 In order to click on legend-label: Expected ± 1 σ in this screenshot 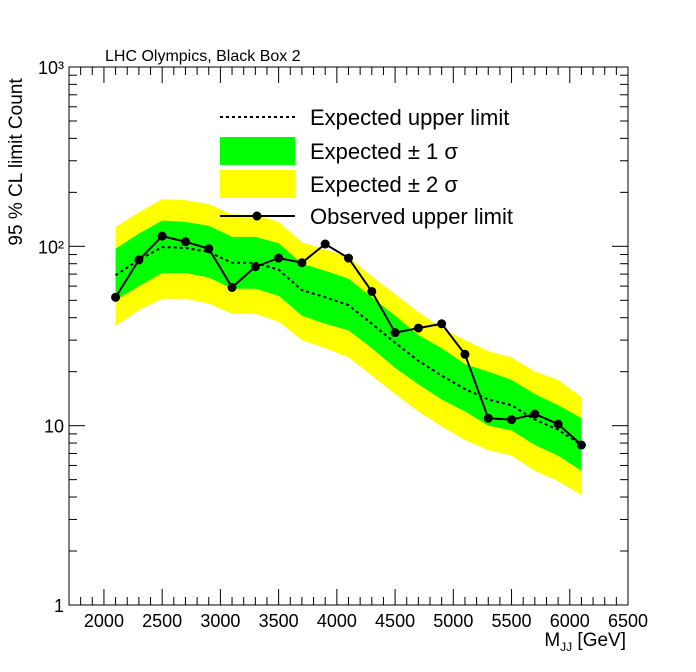, I will do `click(384, 151)`.